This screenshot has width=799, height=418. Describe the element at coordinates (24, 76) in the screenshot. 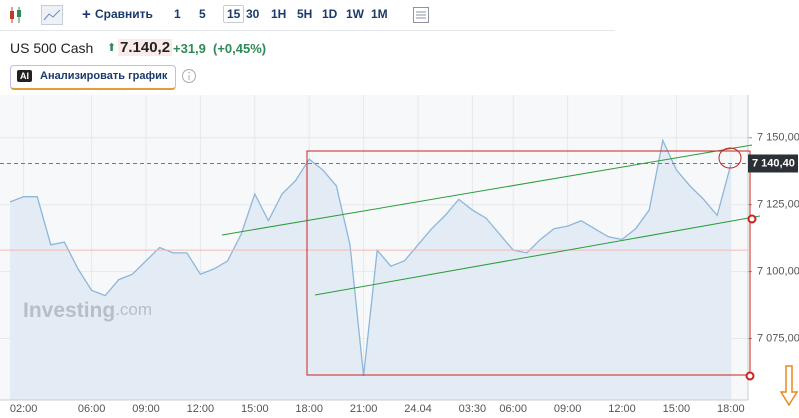

I see `ai-badge: AI` at that location.